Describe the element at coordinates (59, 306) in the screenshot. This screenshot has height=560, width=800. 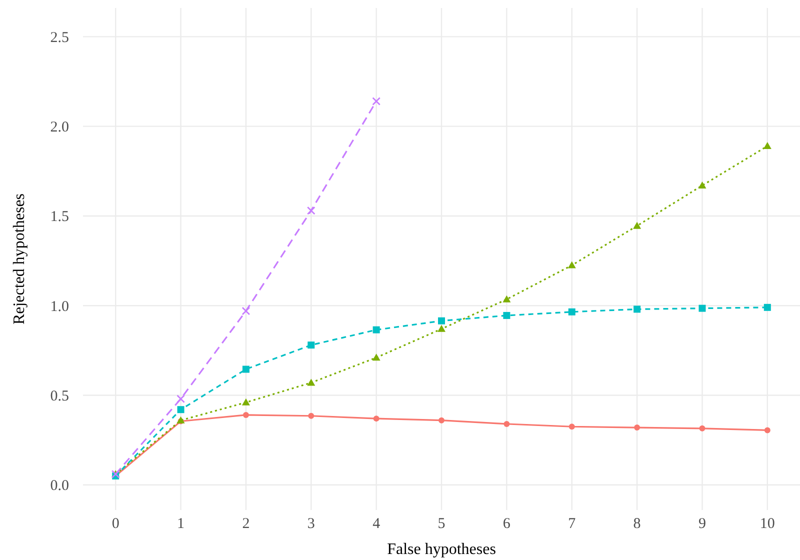
I see `y-tick-label: 1.0` at that location.